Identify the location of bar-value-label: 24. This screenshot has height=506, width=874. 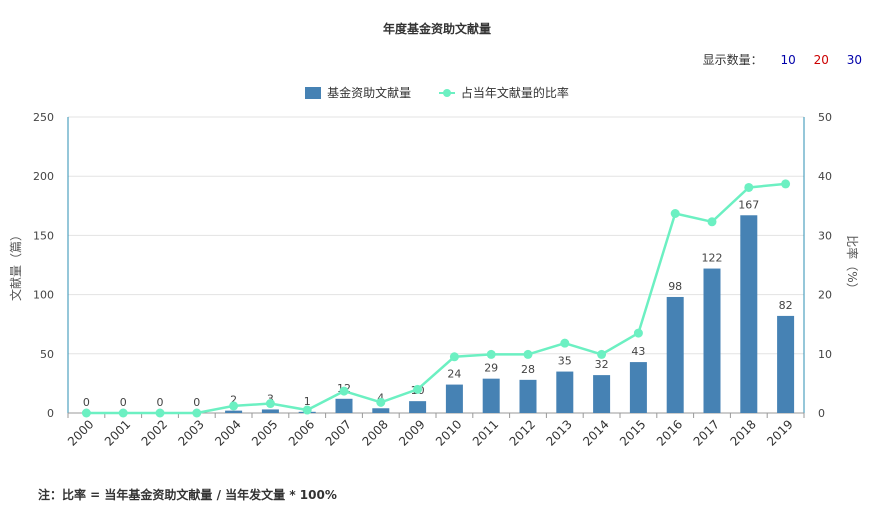
(454, 374).